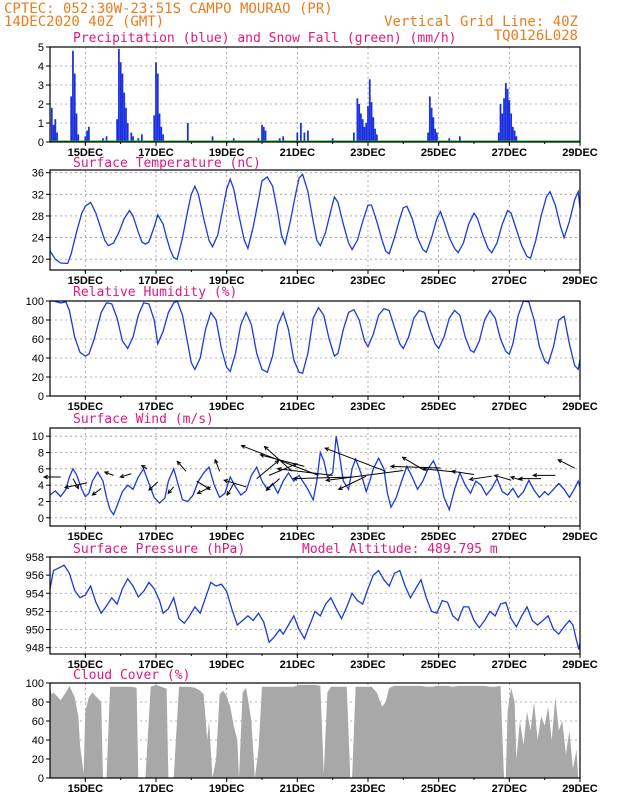  What do you see at coordinates (86, 665) in the screenshot?
I see `pressure-xtick-label: 15DEC` at bounding box center [86, 665].